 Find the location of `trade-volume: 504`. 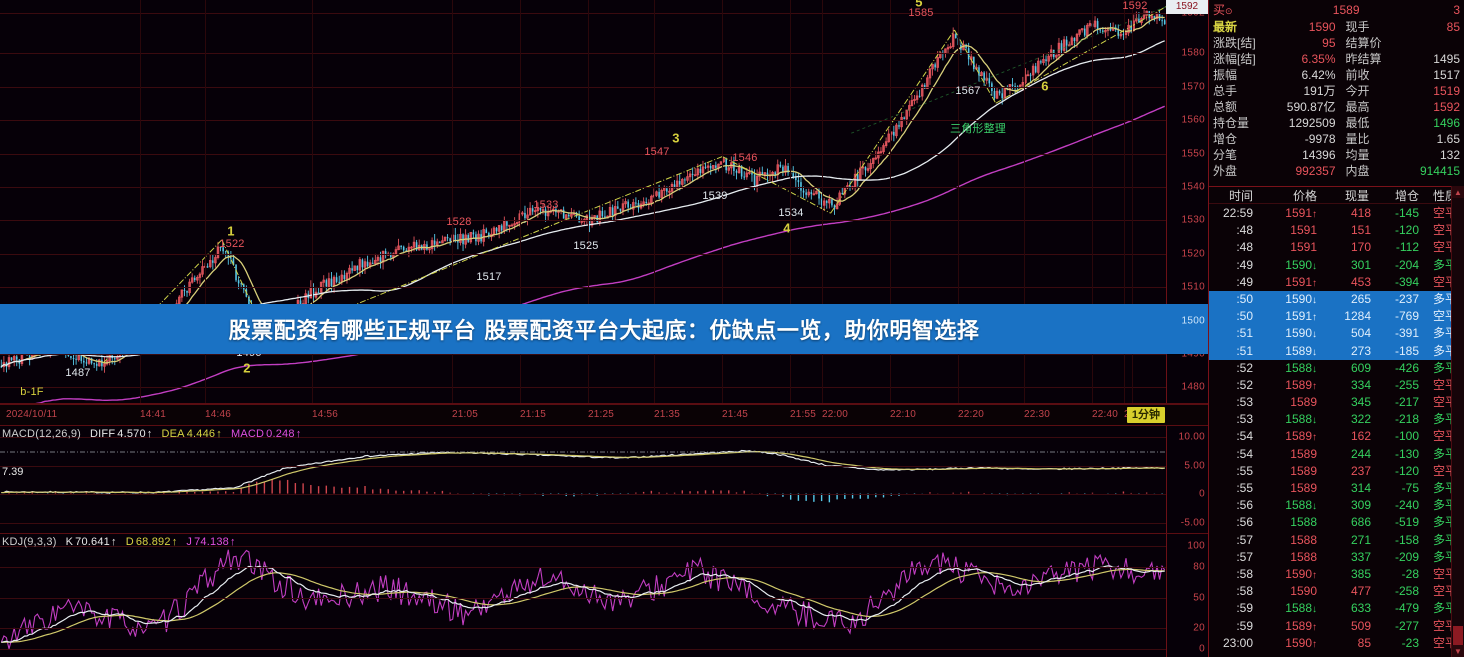

trade-volume: 504 is located at coordinates (1360, 333).